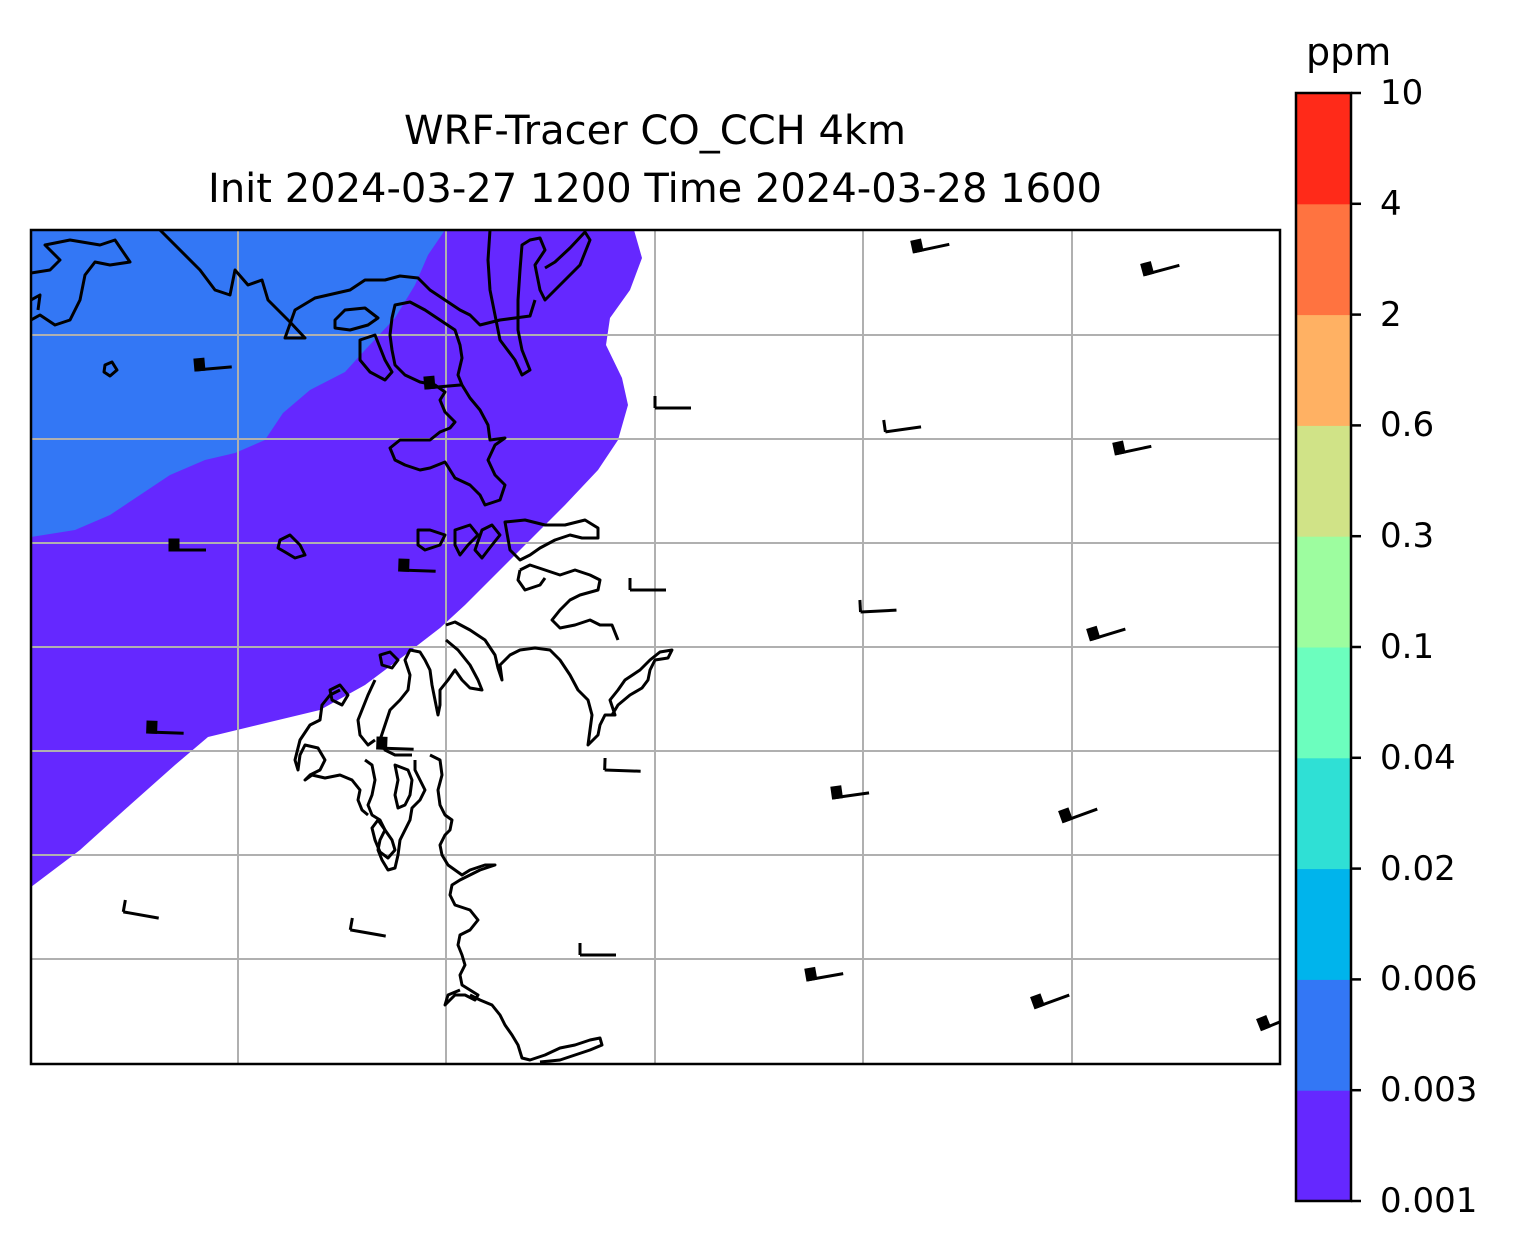  What do you see at coordinates (1349, 52) in the screenshot?
I see `colorbar-unit-label: ppm` at bounding box center [1349, 52].